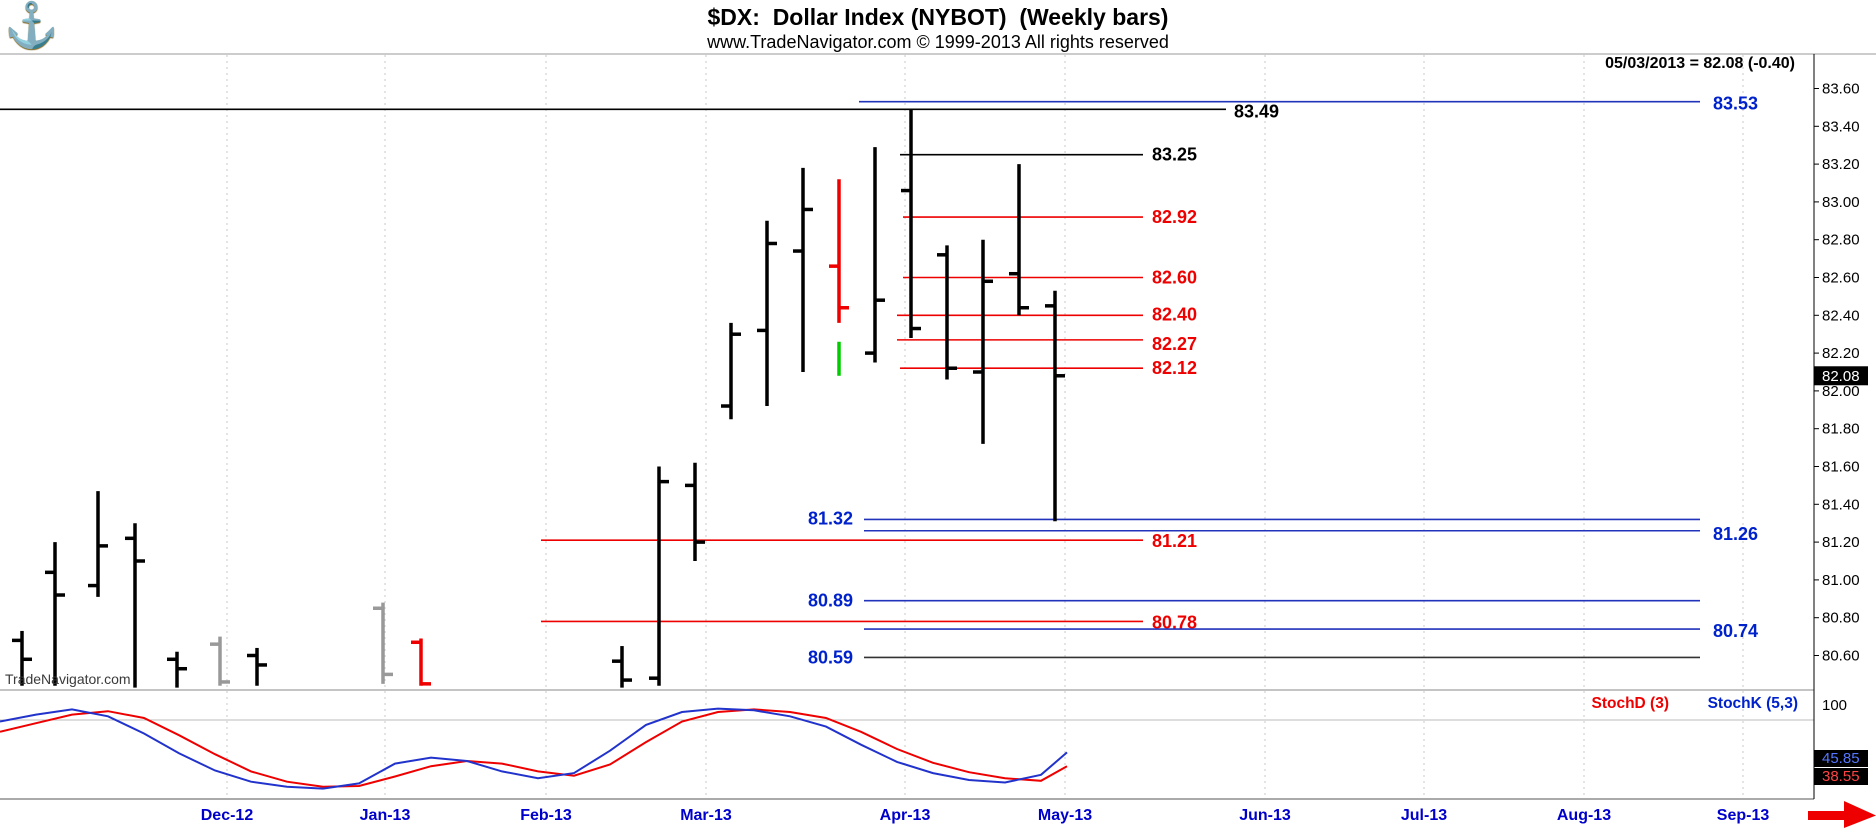 This screenshot has width=1876, height=828. Describe the element at coordinates (1424, 815) in the screenshot. I see `month-label: Jul-13` at that location.